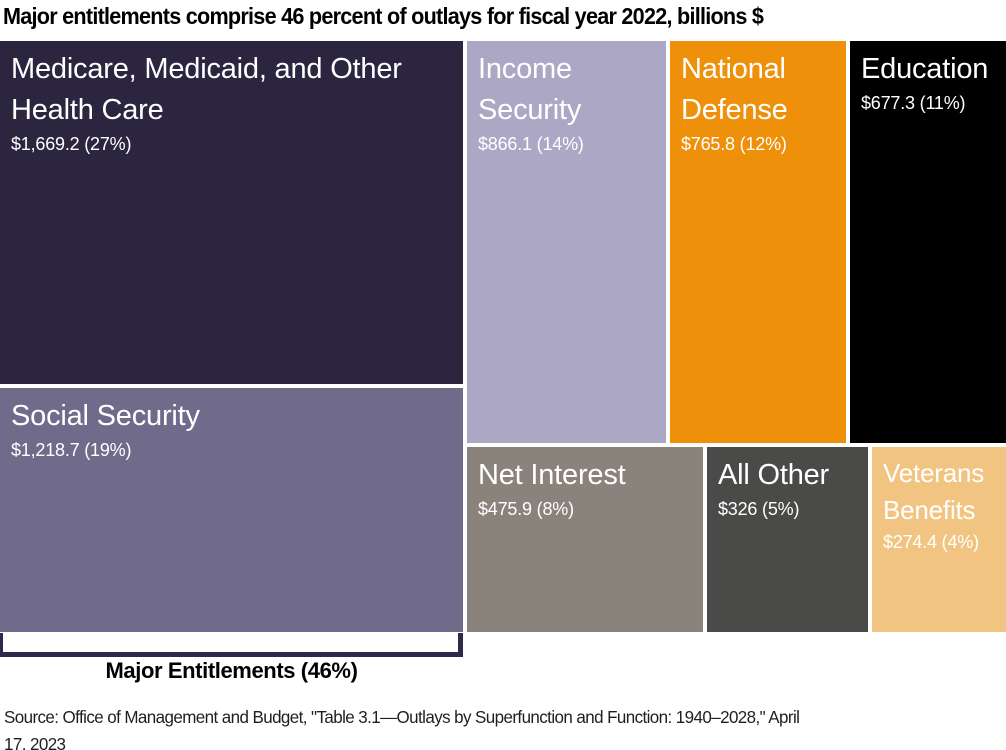 This screenshot has width=1006, height=750. What do you see at coordinates (585, 539) in the screenshot?
I see `treemap-cell-net-interest: Net Interest $475.9 (8%)` at bounding box center [585, 539].